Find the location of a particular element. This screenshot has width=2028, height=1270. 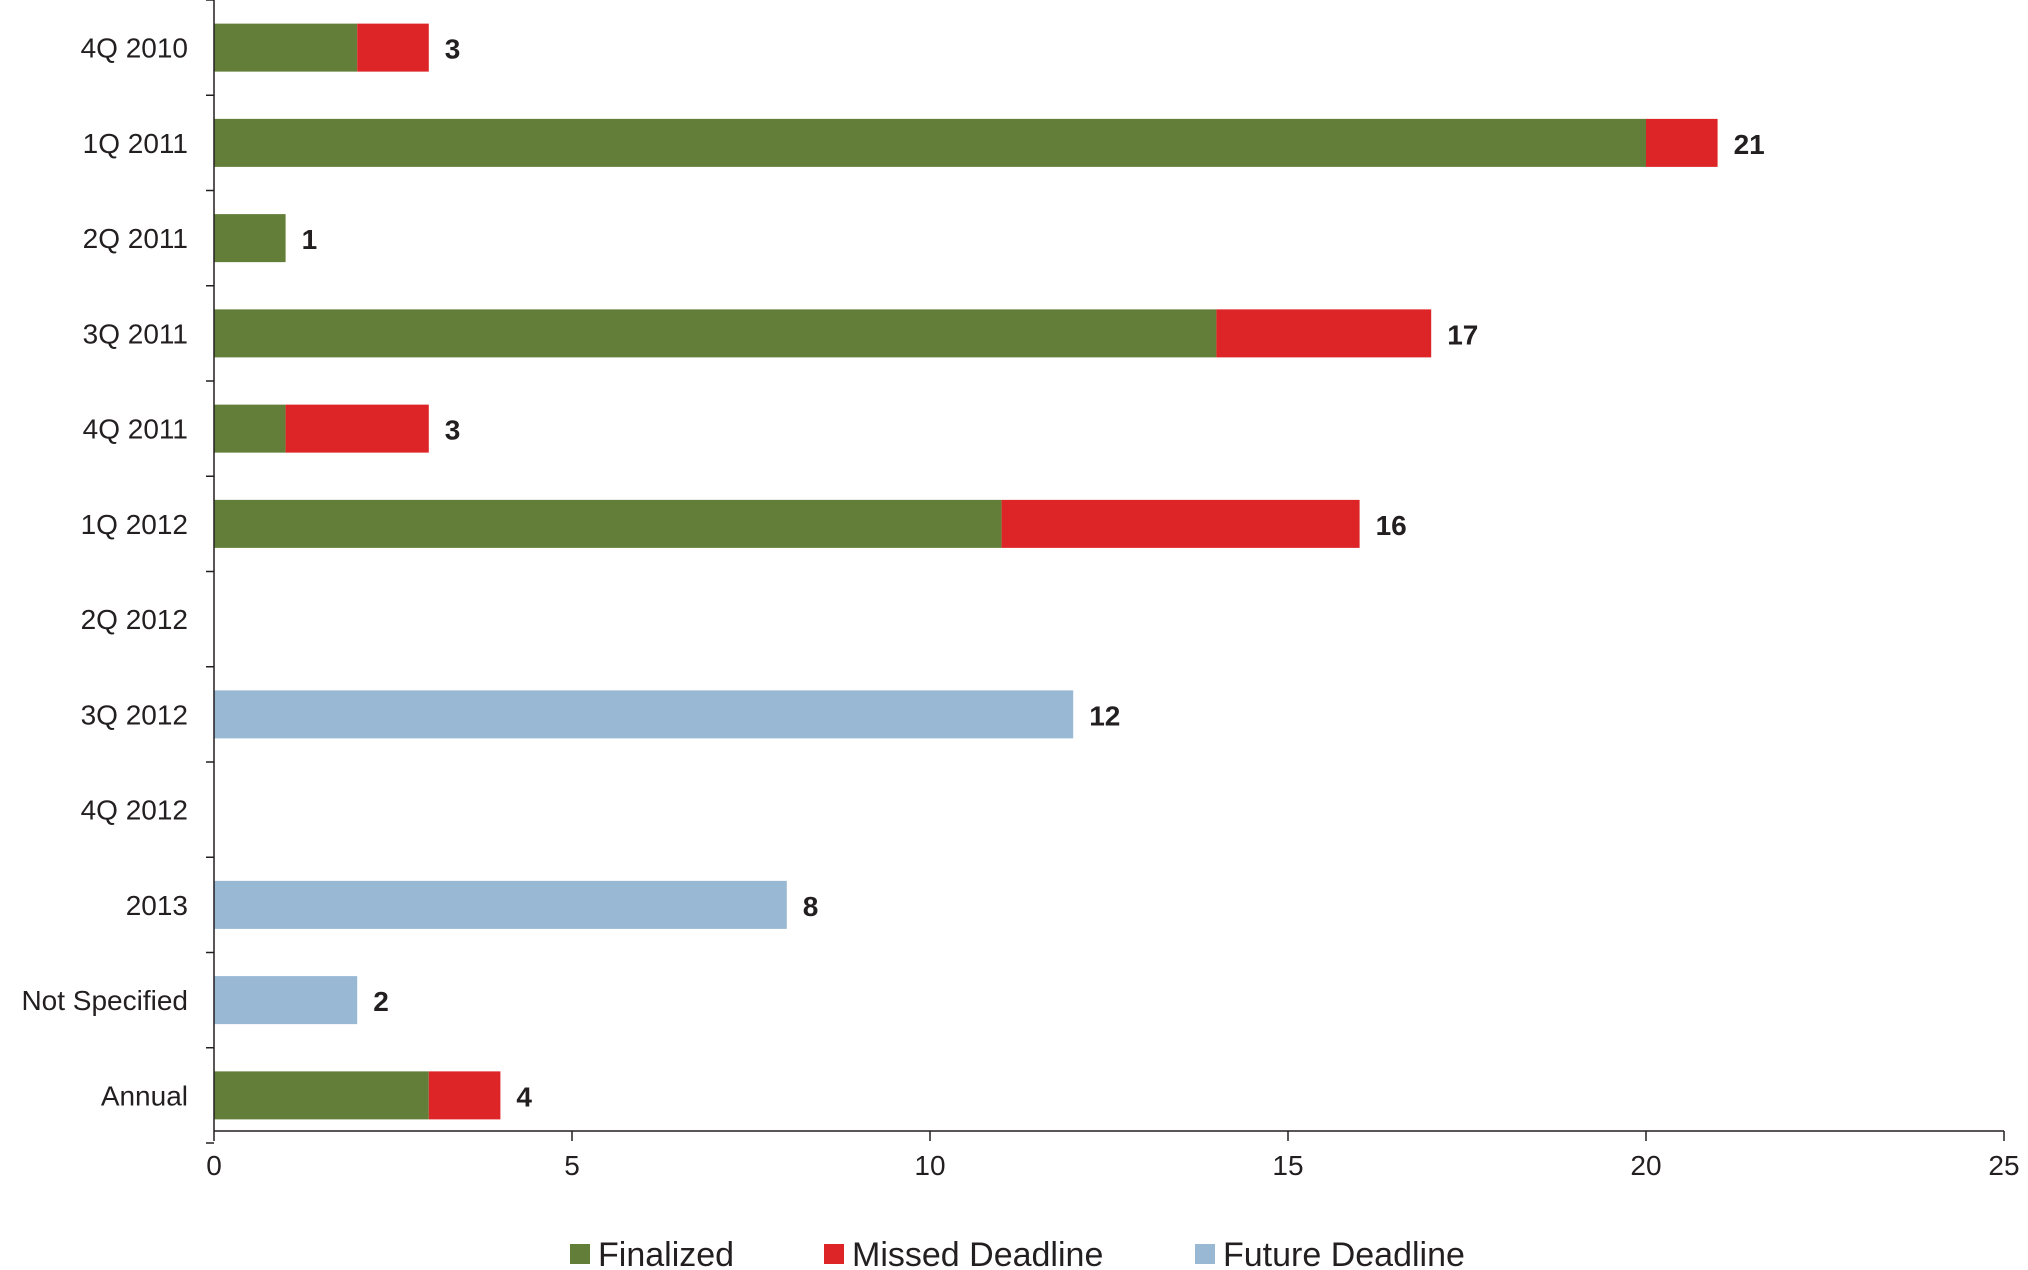

bar-future-deadline-2013 is located at coordinates (500, 904).